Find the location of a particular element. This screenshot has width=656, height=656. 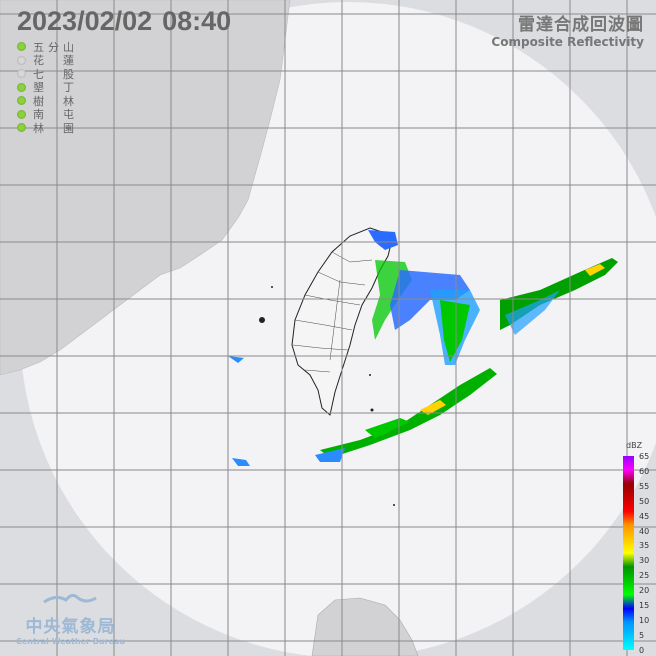

radar-station-list: 五分山花蓮七股墾丁樹林南屯林園 is located at coordinates (47, 87).